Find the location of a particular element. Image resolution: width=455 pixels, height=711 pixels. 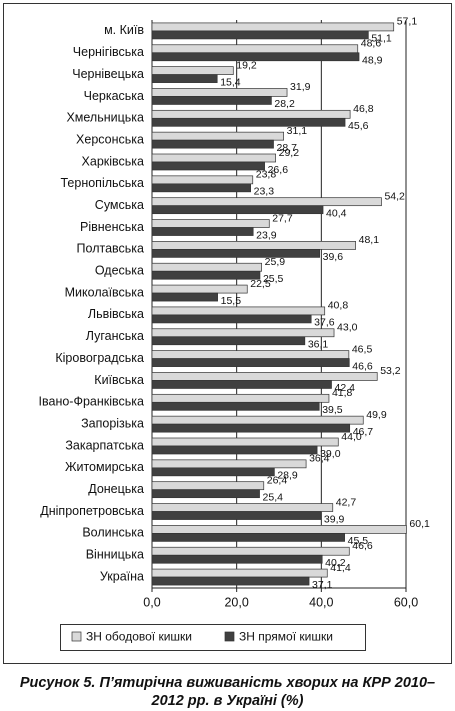

value-label: 28,9 is located at coordinates (287, 476).